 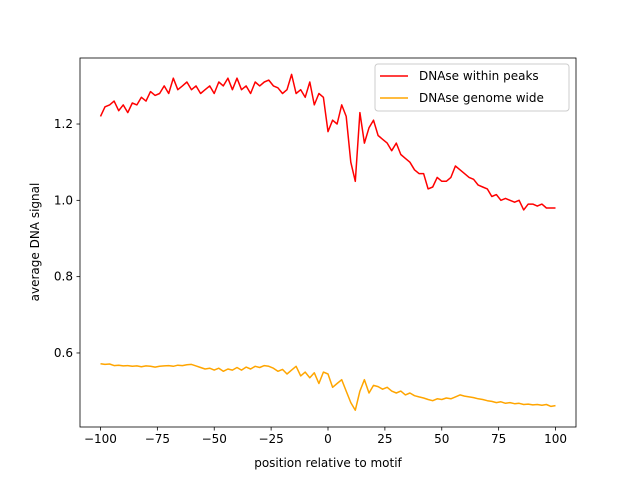 I want to click on x-tick-label: 25, so click(x=384, y=439).